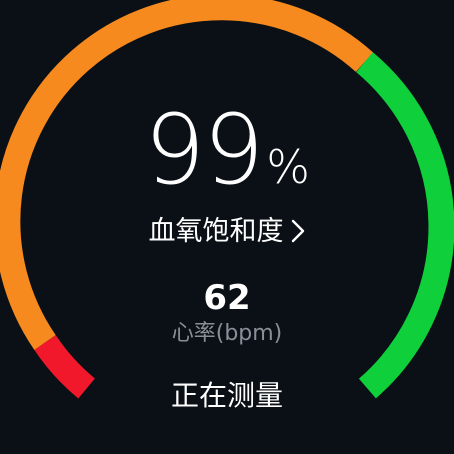 The height and width of the screenshot is (454, 454). I want to click on gauge-segment-low, so click(65, 367).